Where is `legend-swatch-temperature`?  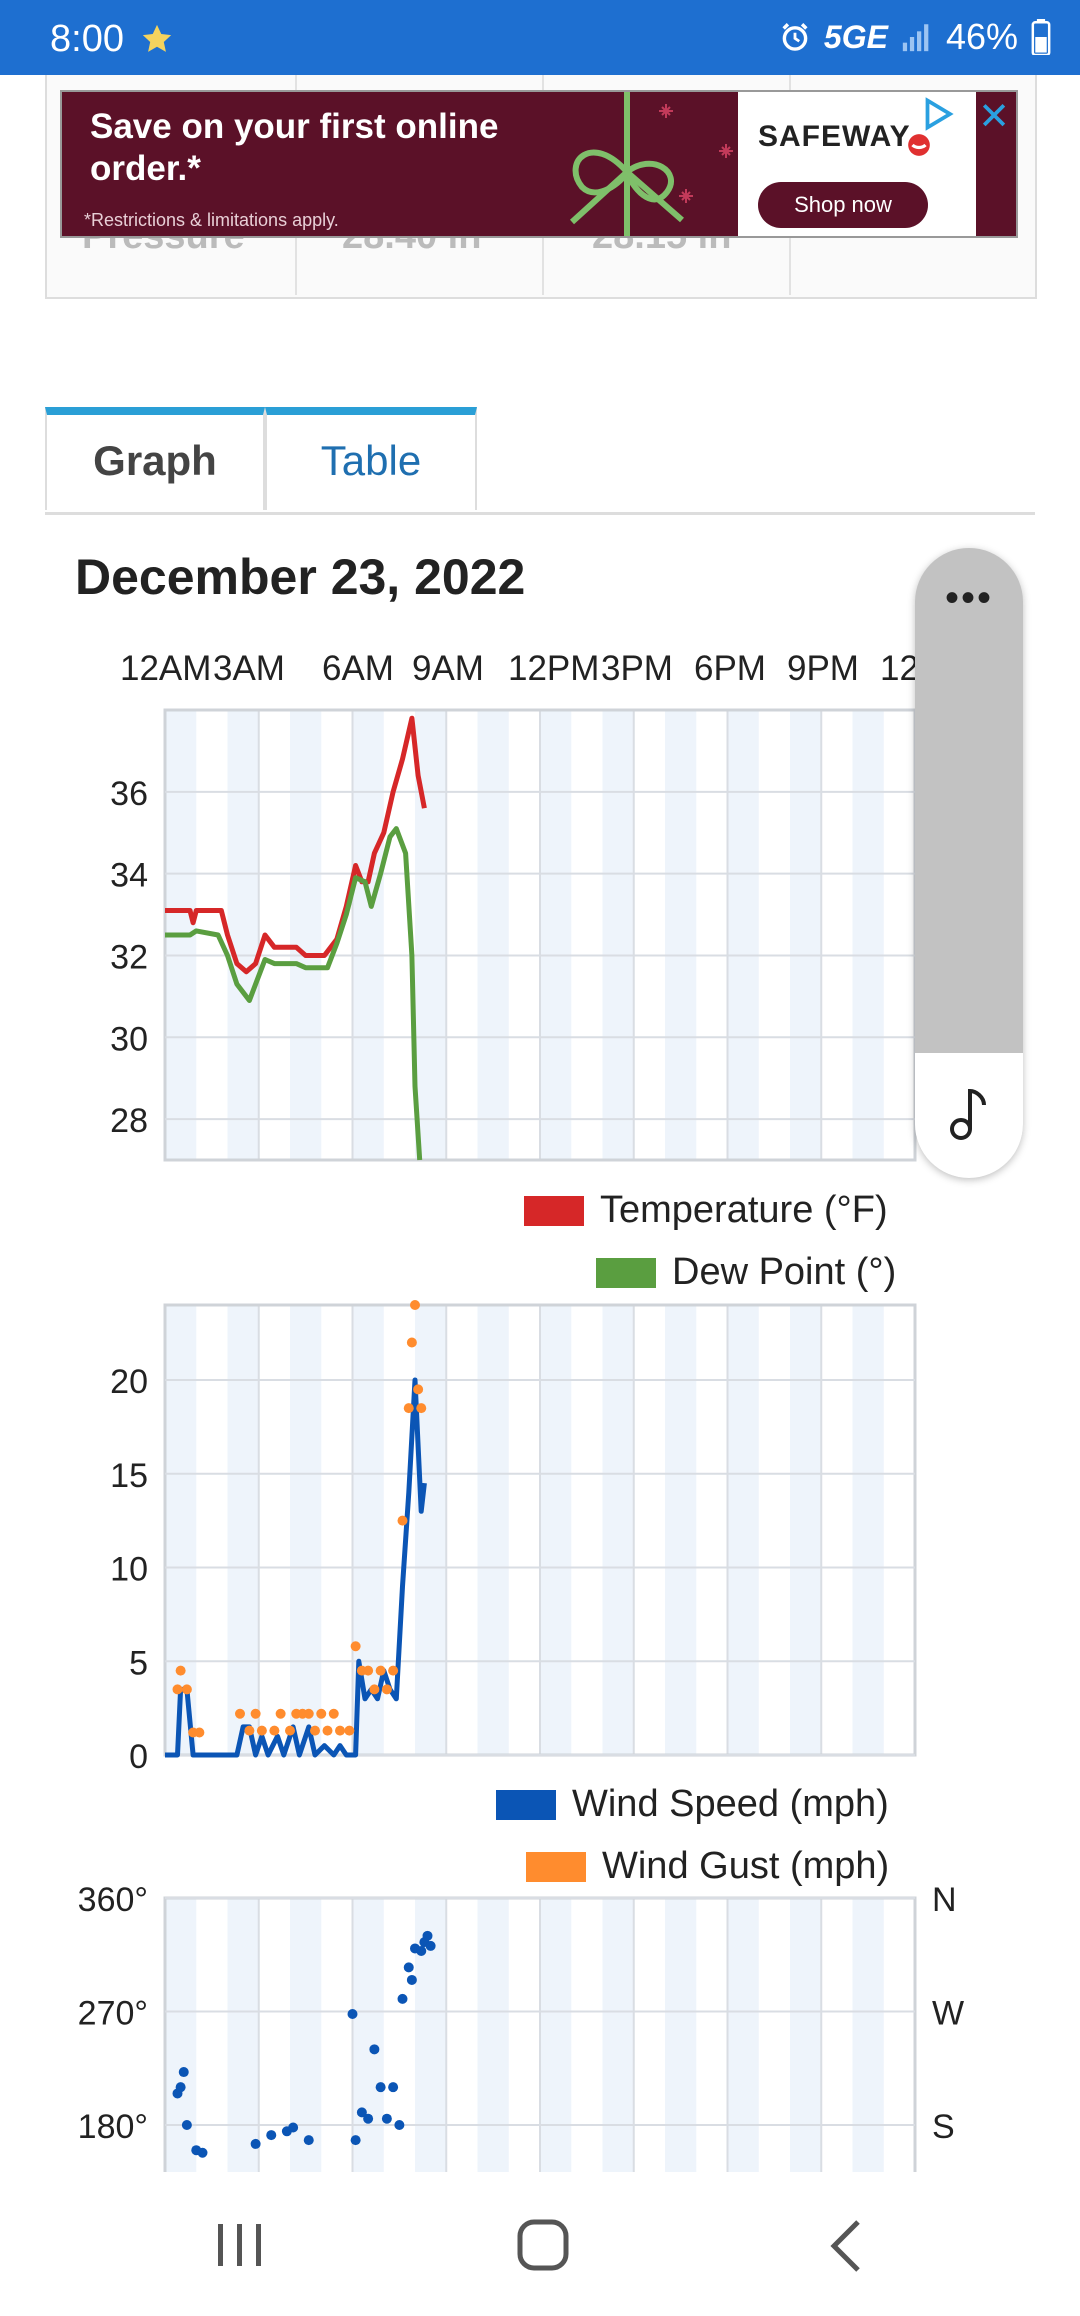
legend-swatch-temperature is located at coordinates (554, 1211).